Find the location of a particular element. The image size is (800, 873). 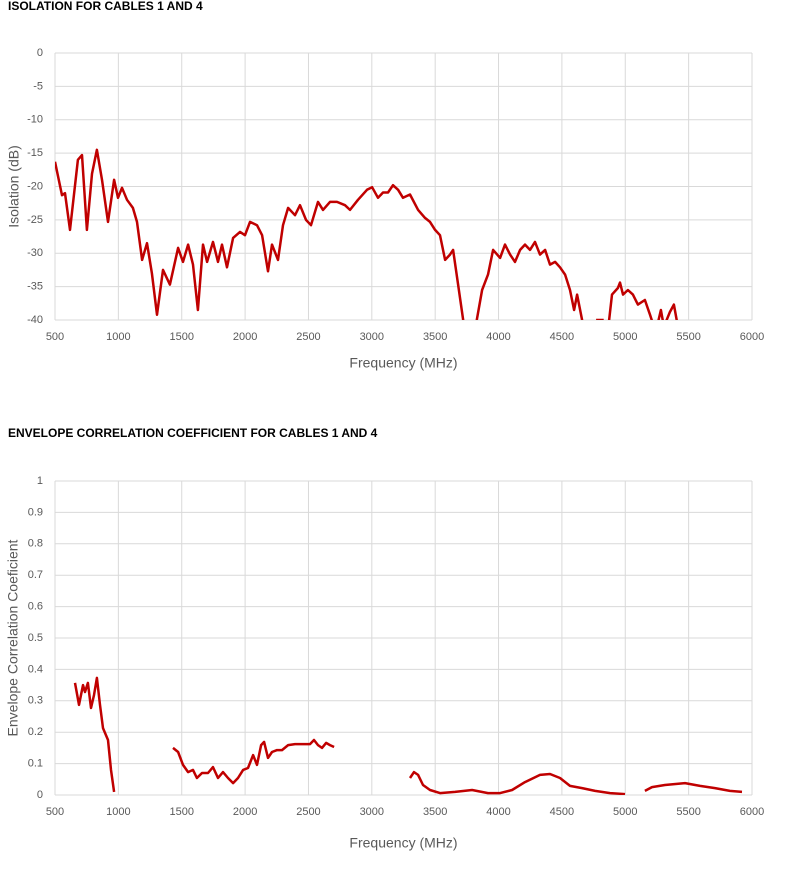

y-tick-label: -5 is located at coordinates (38, 86).